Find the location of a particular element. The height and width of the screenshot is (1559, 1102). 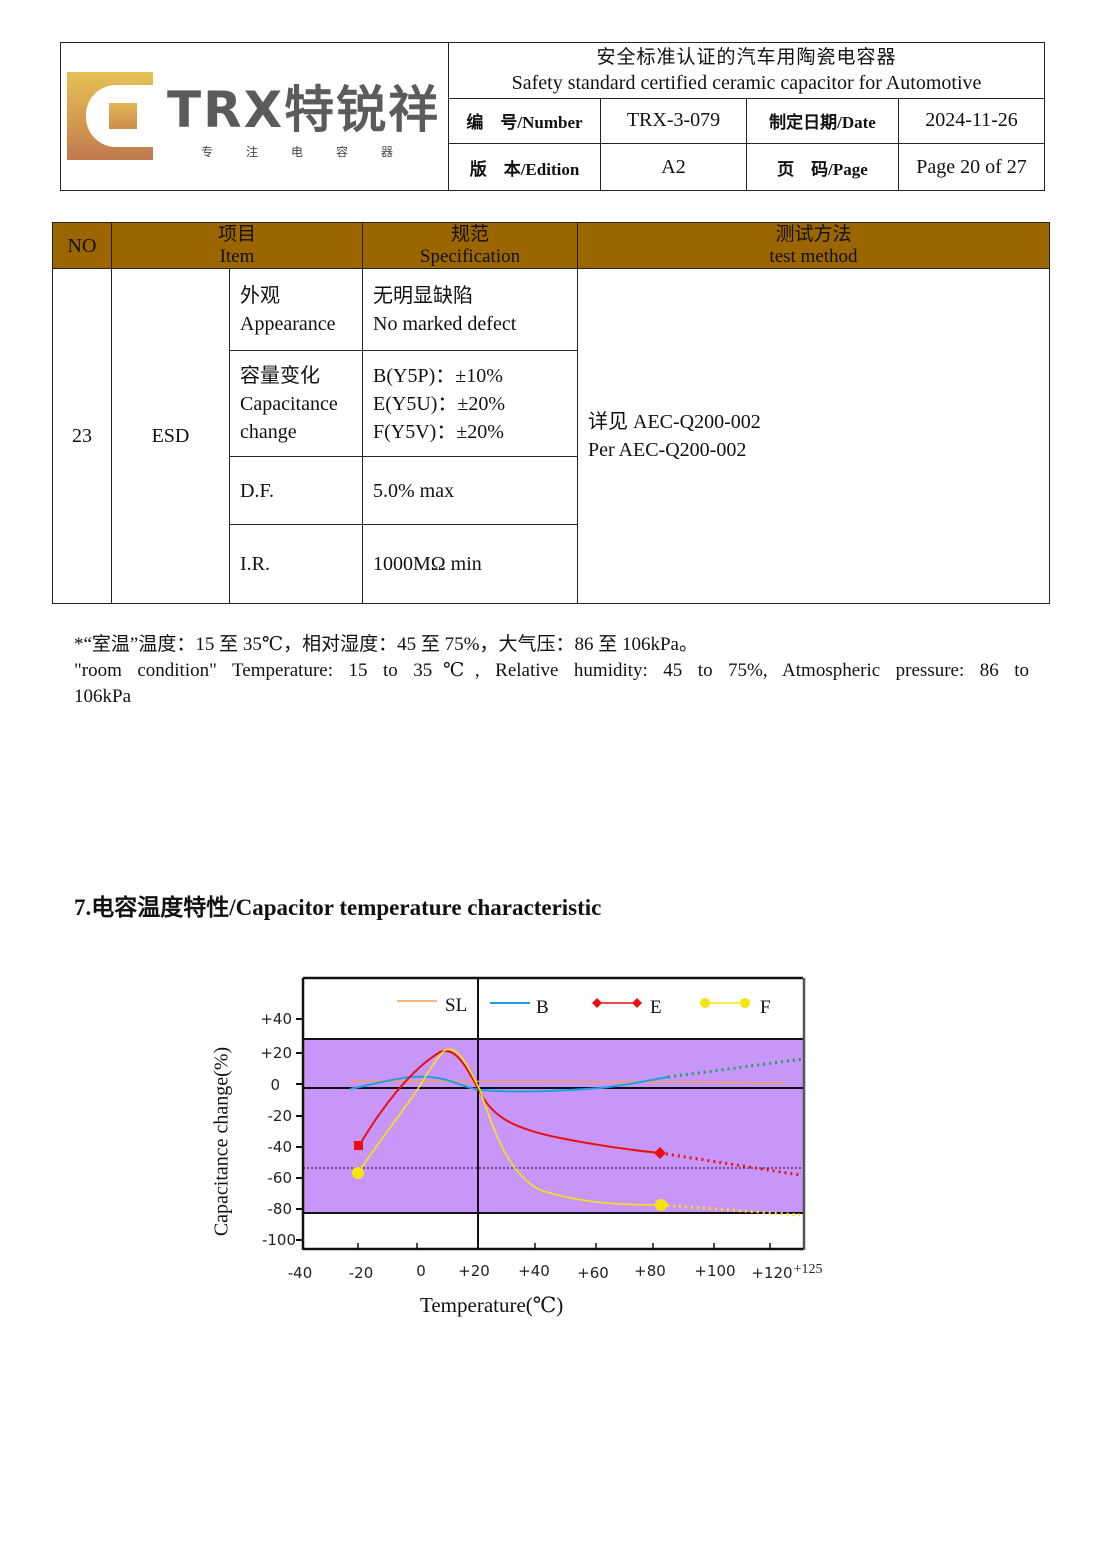

y-axis-label: Capacitance change(%) is located at coordinates (221, 1141).